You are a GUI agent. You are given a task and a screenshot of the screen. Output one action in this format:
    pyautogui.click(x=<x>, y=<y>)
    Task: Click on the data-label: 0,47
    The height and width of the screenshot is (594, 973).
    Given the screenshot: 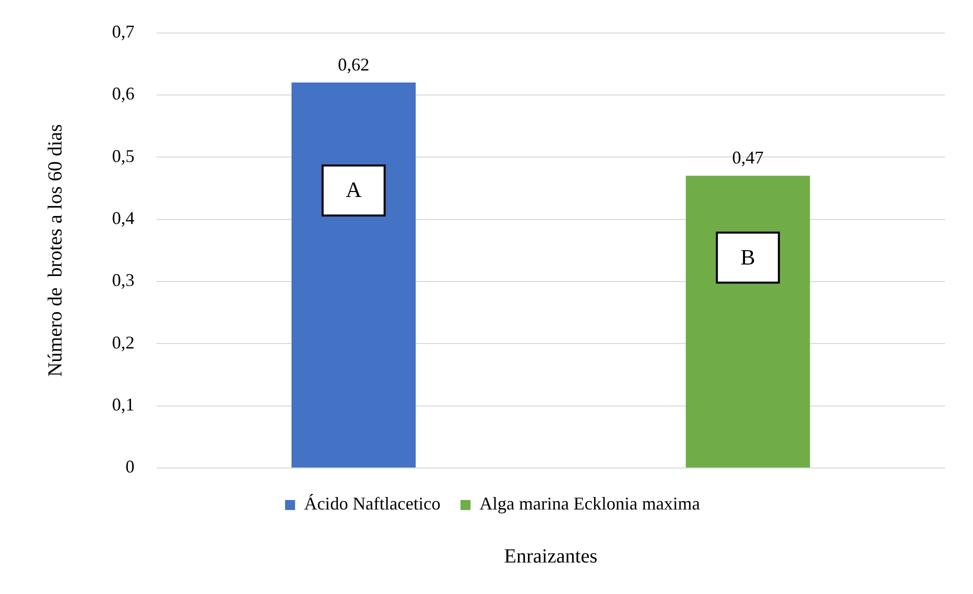 What is the action you would take?
    pyautogui.click(x=748, y=158)
    